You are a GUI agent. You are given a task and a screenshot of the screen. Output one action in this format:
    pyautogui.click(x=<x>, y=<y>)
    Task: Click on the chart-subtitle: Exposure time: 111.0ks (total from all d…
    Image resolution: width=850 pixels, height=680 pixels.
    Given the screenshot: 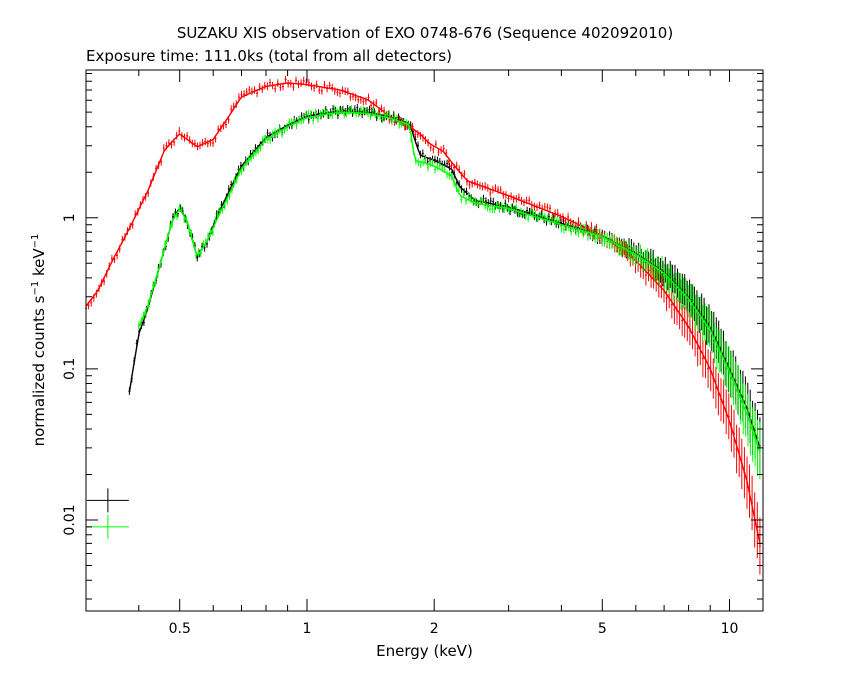 What is the action you would take?
    pyautogui.click(x=269, y=56)
    